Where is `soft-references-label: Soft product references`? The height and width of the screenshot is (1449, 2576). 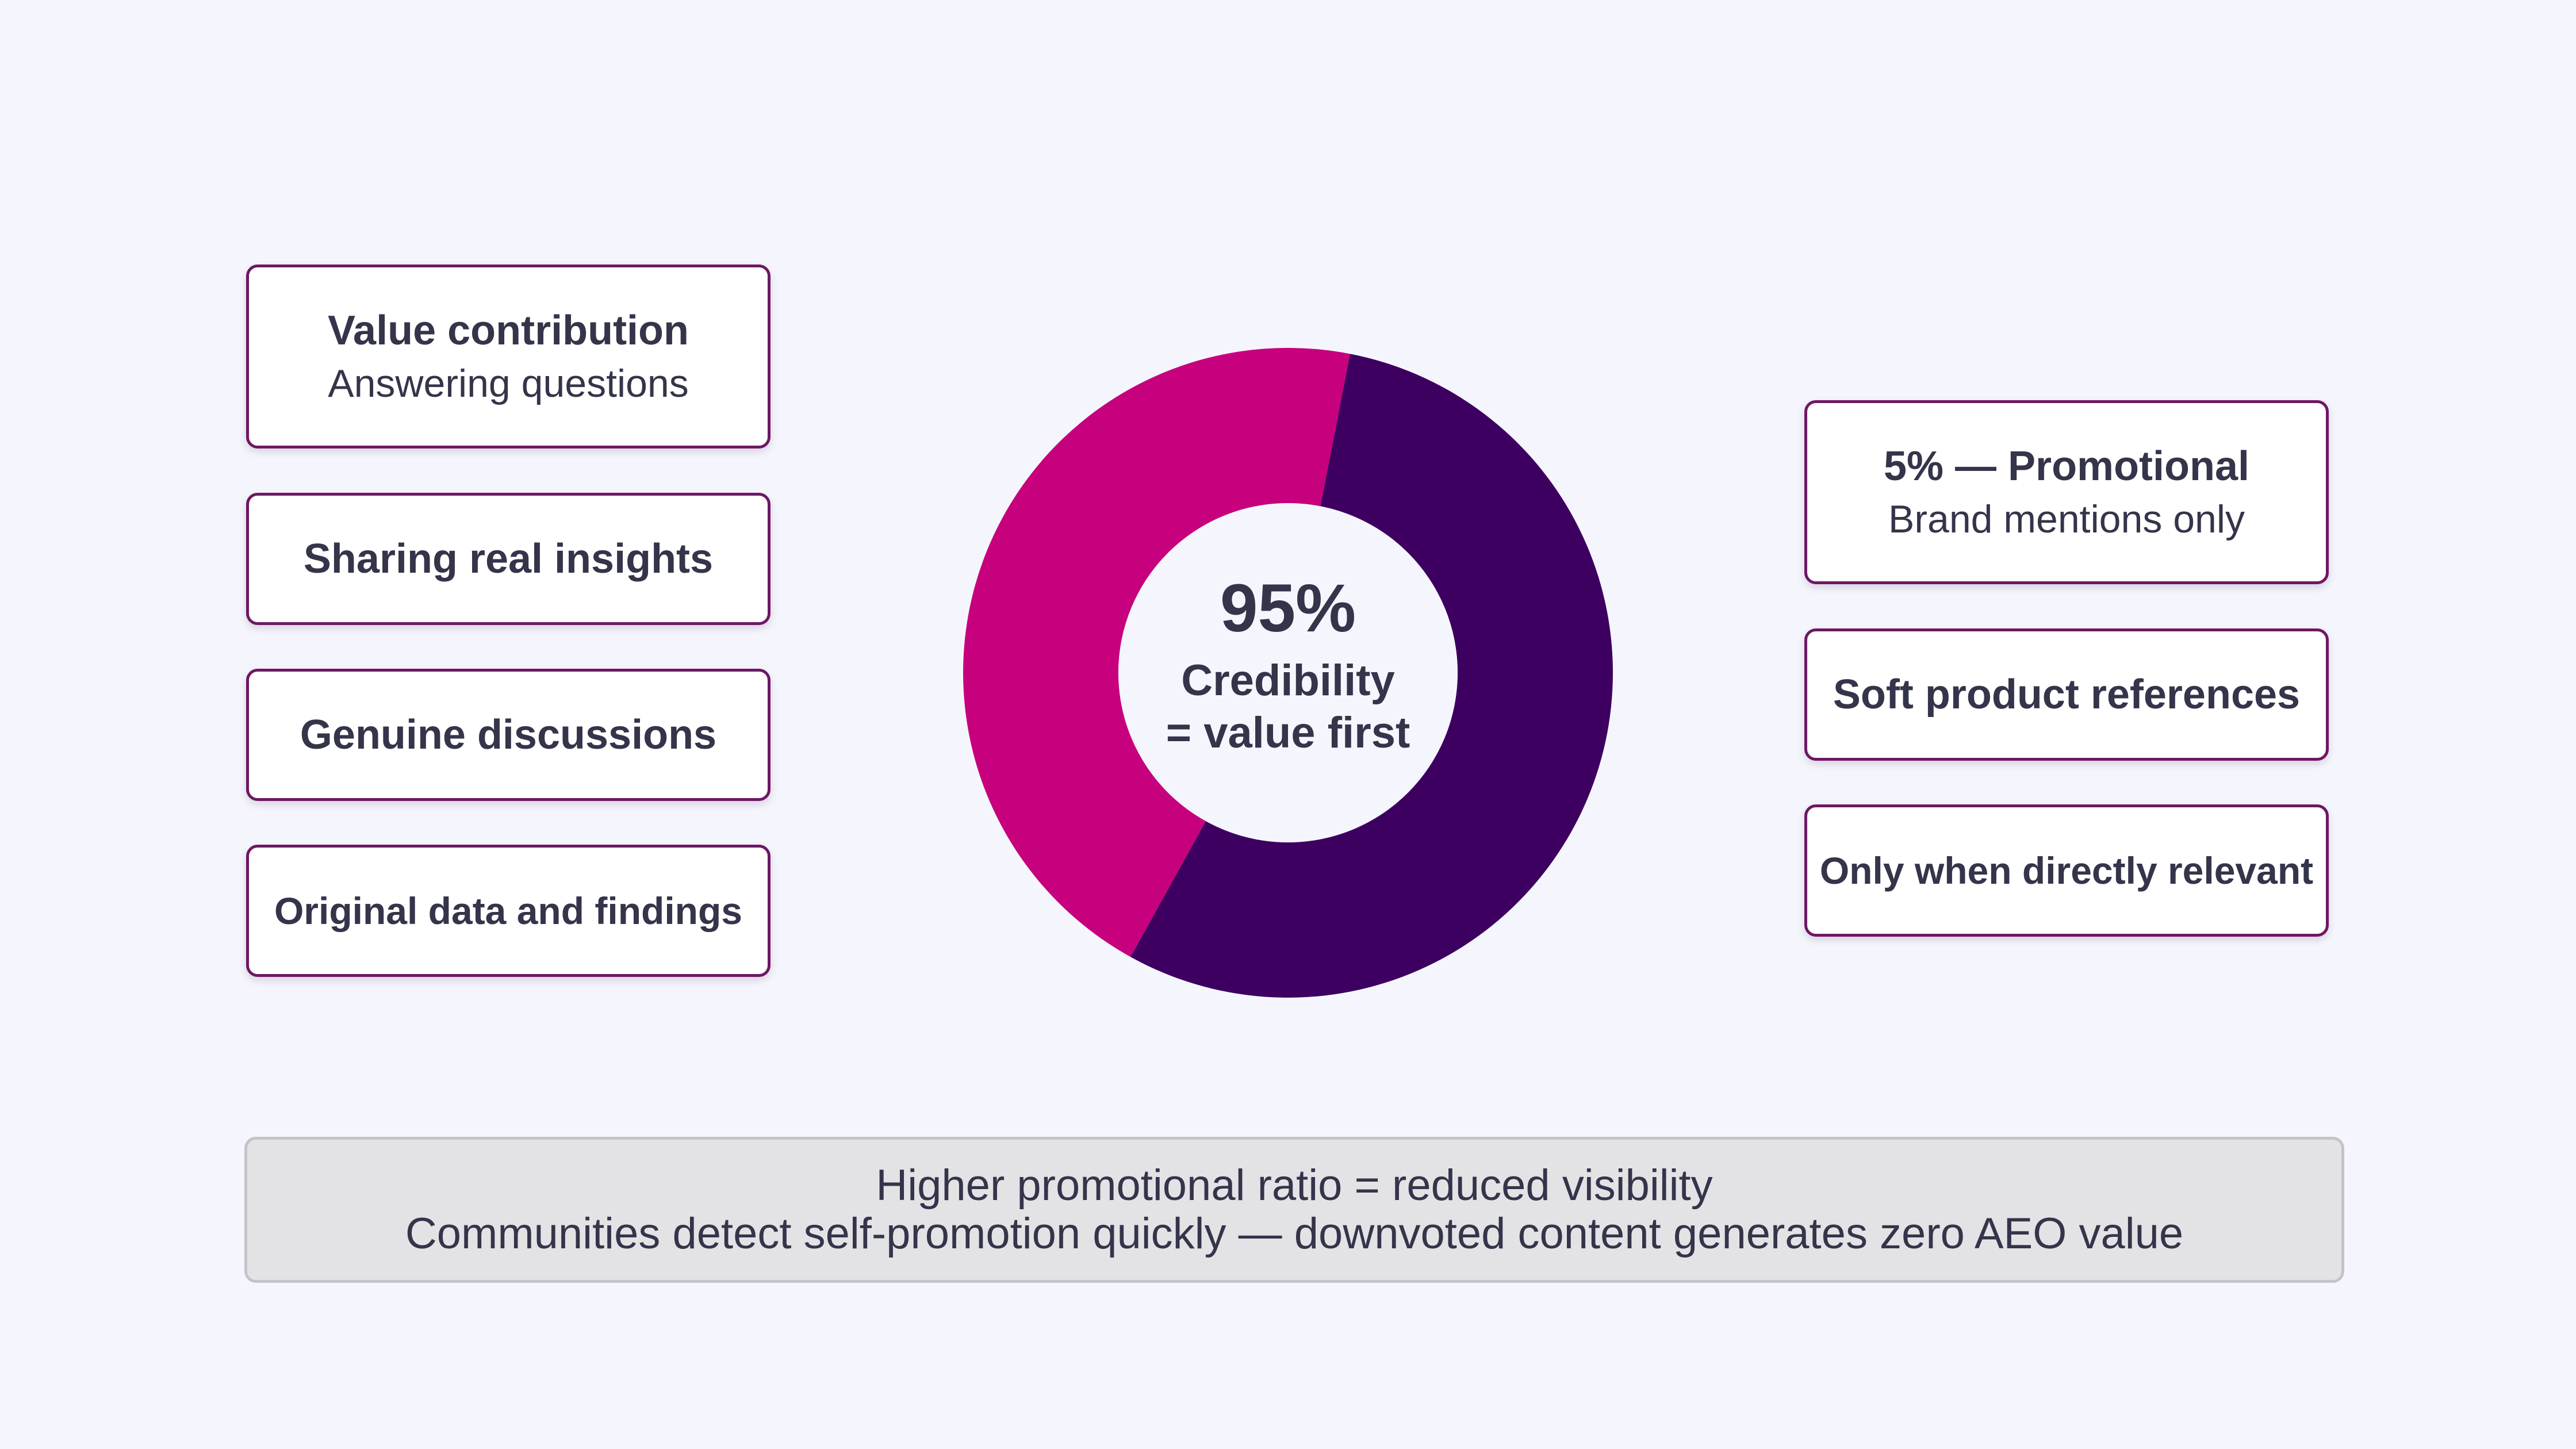 soft-references-label: Soft product references is located at coordinates (2067, 695).